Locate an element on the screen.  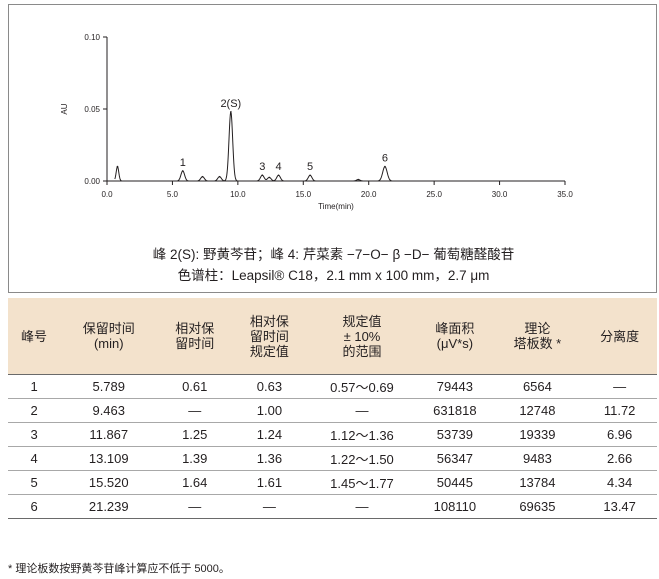
table-cell: 11.867 is located at coordinates (109, 434).